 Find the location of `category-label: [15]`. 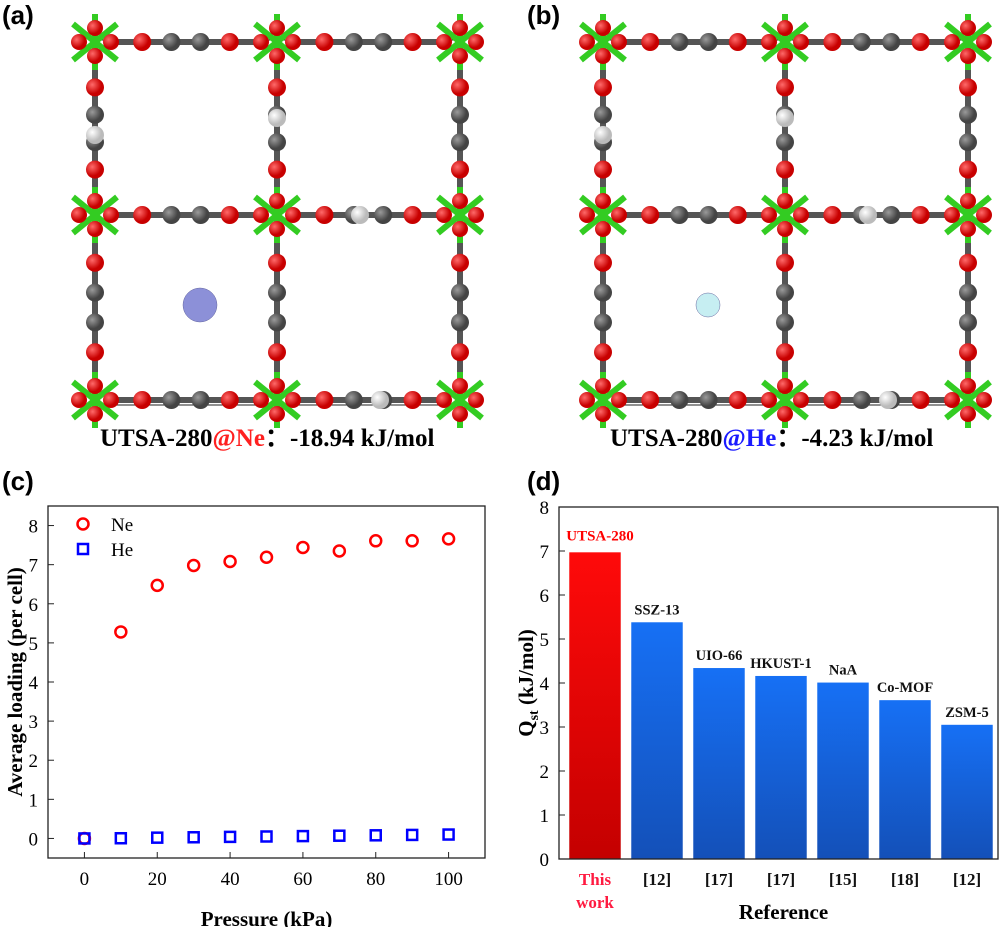

category-label: [15] is located at coordinates (843, 879).